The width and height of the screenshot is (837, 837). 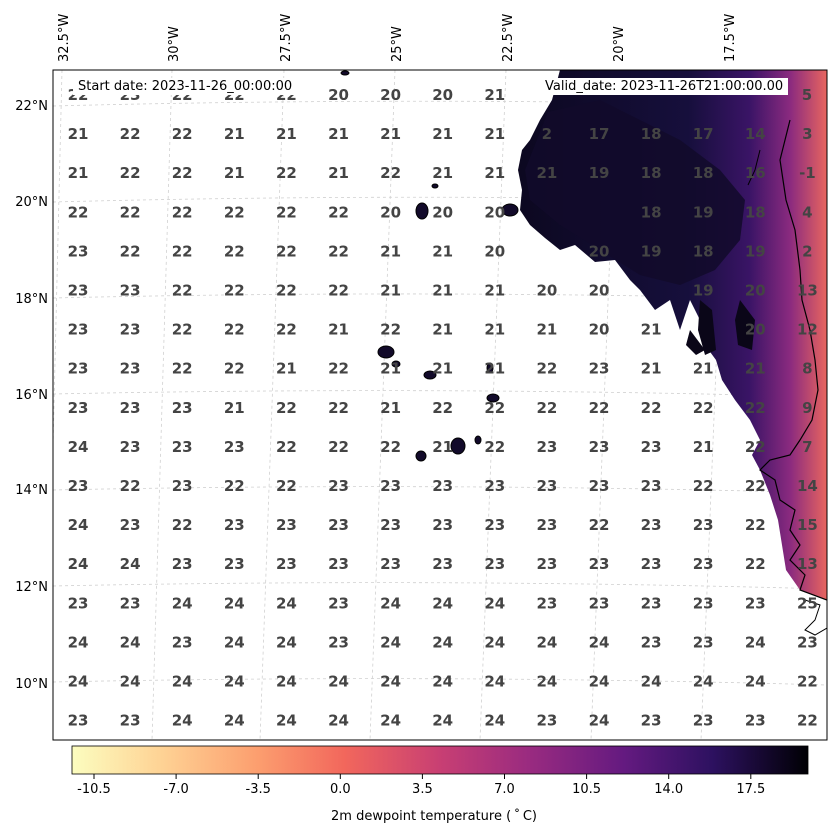 What do you see at coordinates (807, 291) in the screenshot?
I see `dewpoint-value: 13` at bounding box center [807, 291].